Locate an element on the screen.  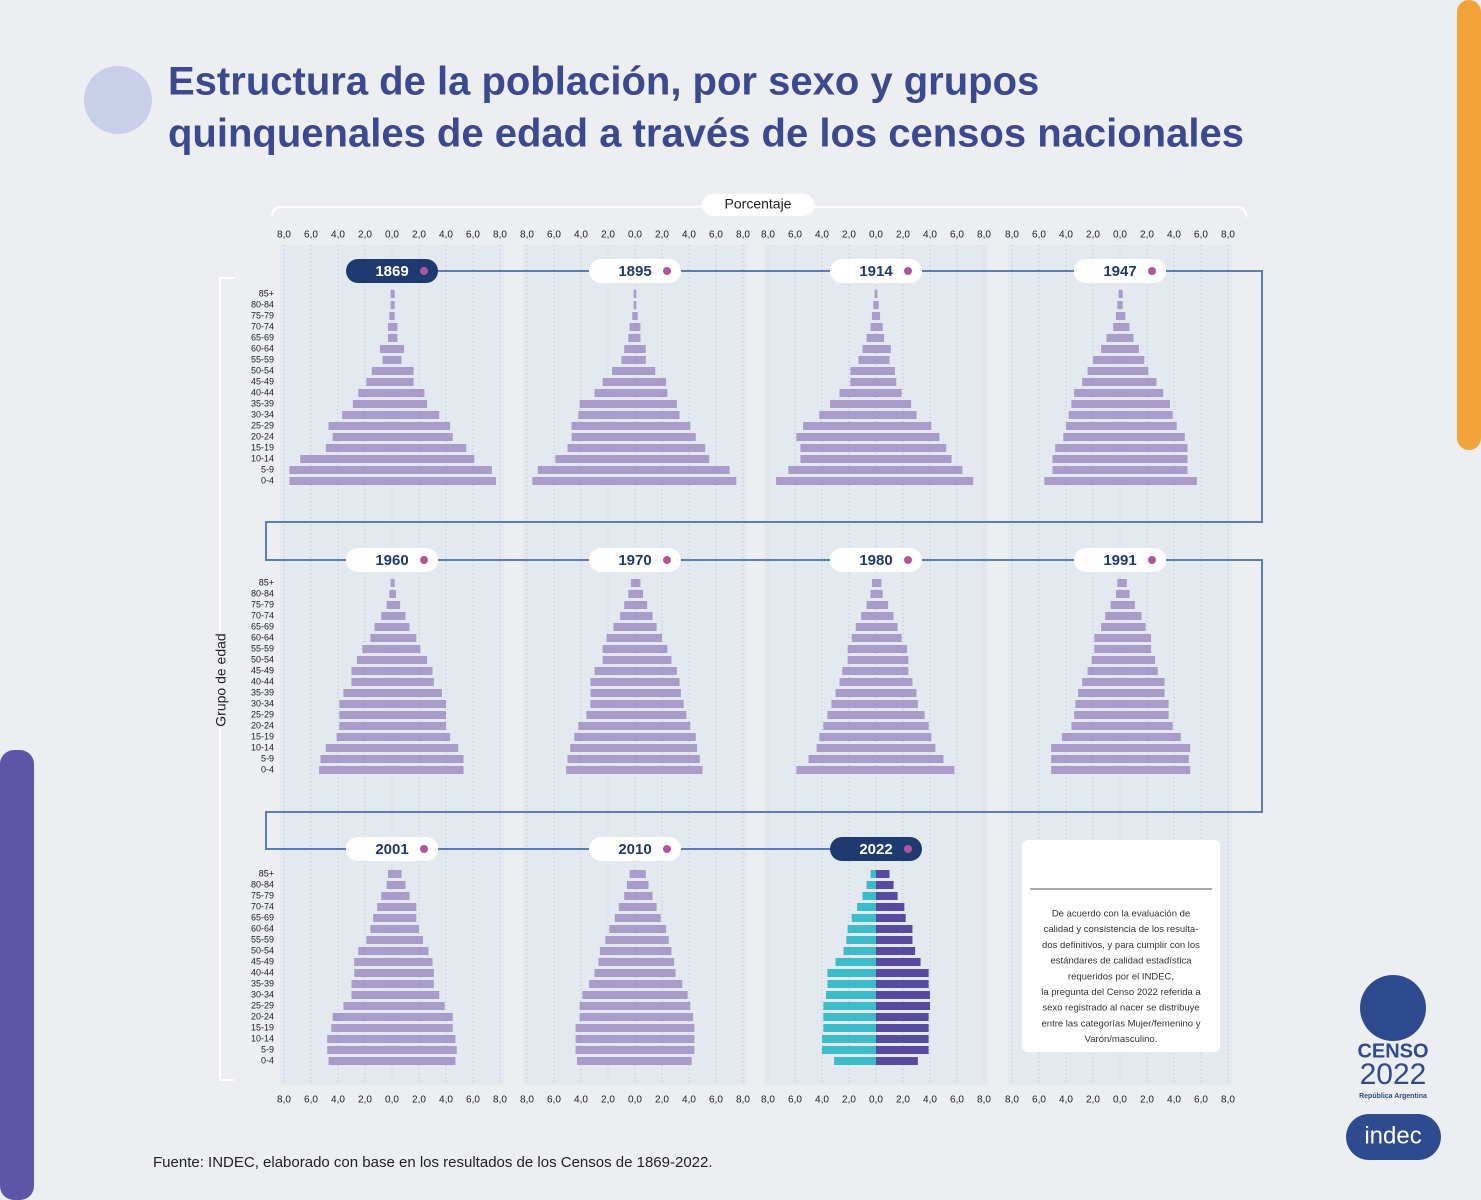
y-tick-label: 70-74 is located at coordinates (262, 906).